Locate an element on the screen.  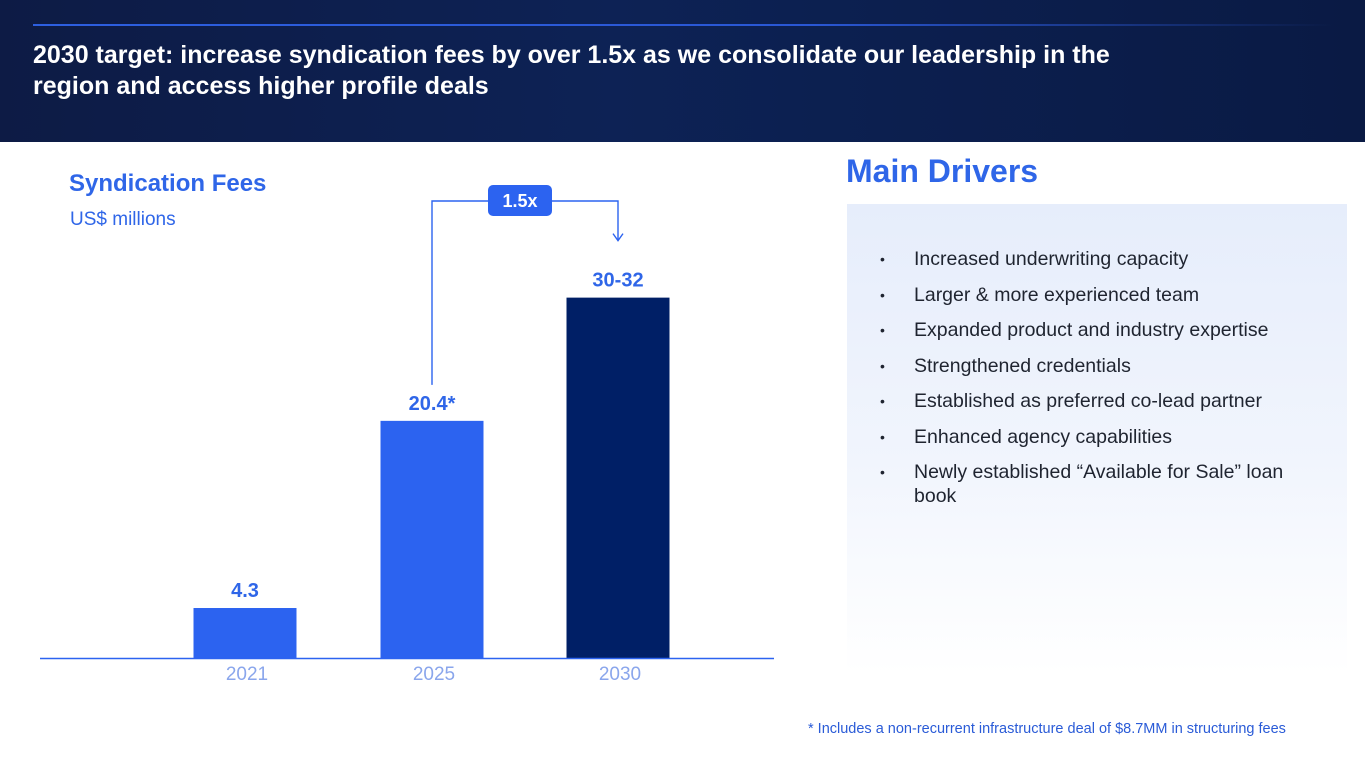
drivers-heading: Main Drivers is located at coordinates (942, 171).